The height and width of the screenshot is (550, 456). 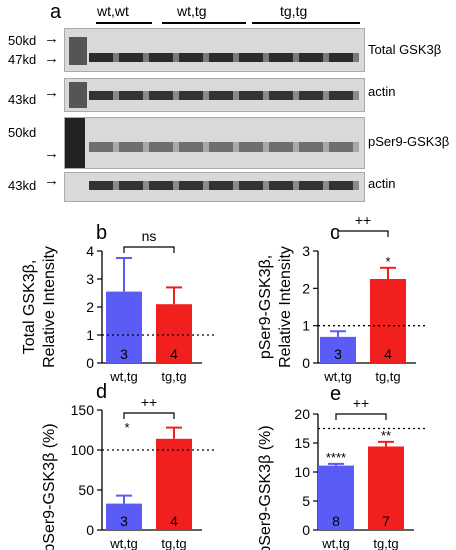 What do you see at coordinates (22, 59) in the screenshot?
I see `marker-47kd: 47kd` at bounding box center [22, 59].